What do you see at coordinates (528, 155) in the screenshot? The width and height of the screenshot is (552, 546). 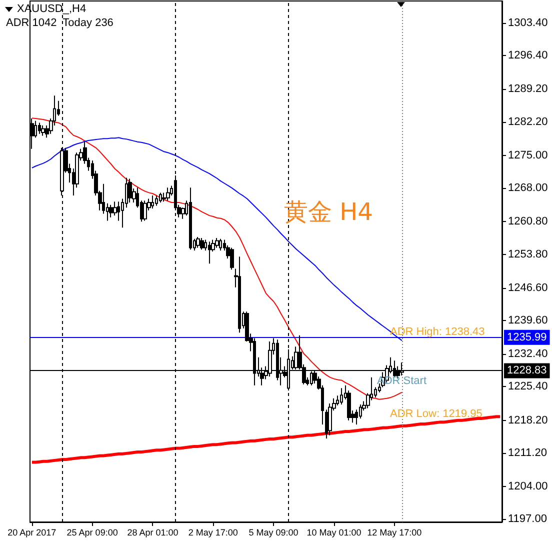 I see `y-tick-label: 1275.00` at bounding box center [528, 155].